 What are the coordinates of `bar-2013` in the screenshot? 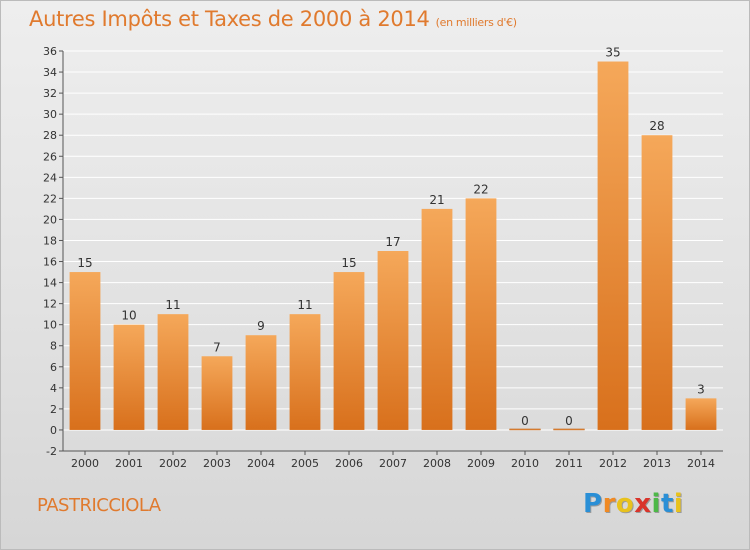 It's located at (657, 282).